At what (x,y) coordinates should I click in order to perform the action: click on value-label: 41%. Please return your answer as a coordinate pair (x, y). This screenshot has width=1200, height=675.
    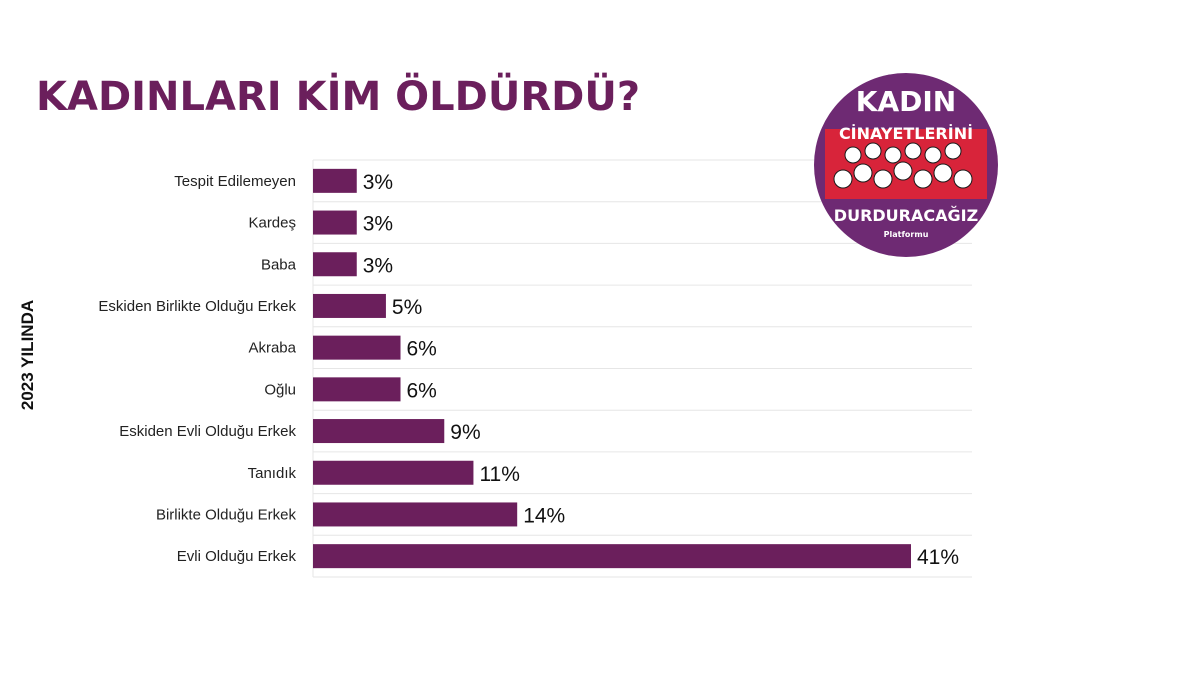
    Looking at the image, I should click on (938, 557).